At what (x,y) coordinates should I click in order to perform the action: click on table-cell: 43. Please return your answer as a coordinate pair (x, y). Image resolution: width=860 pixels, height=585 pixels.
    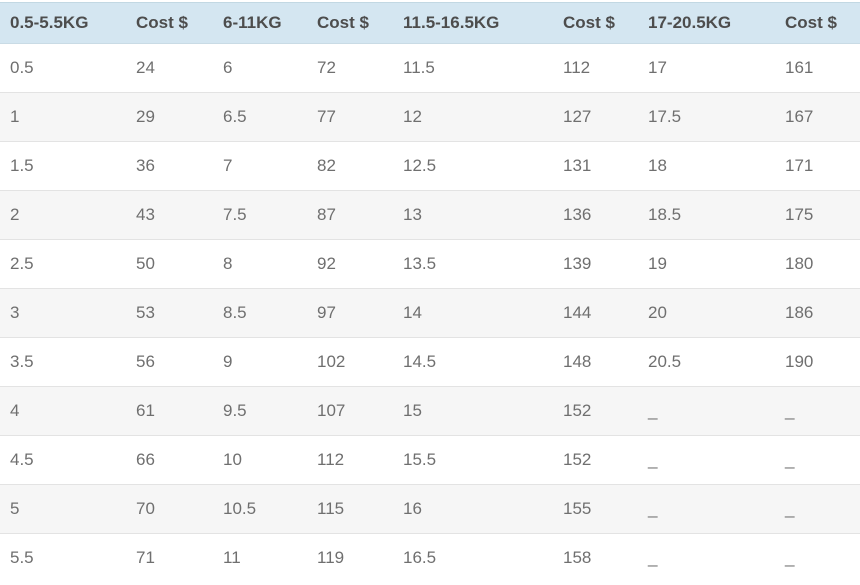
    Looking at the image, I should click on (145, 214).